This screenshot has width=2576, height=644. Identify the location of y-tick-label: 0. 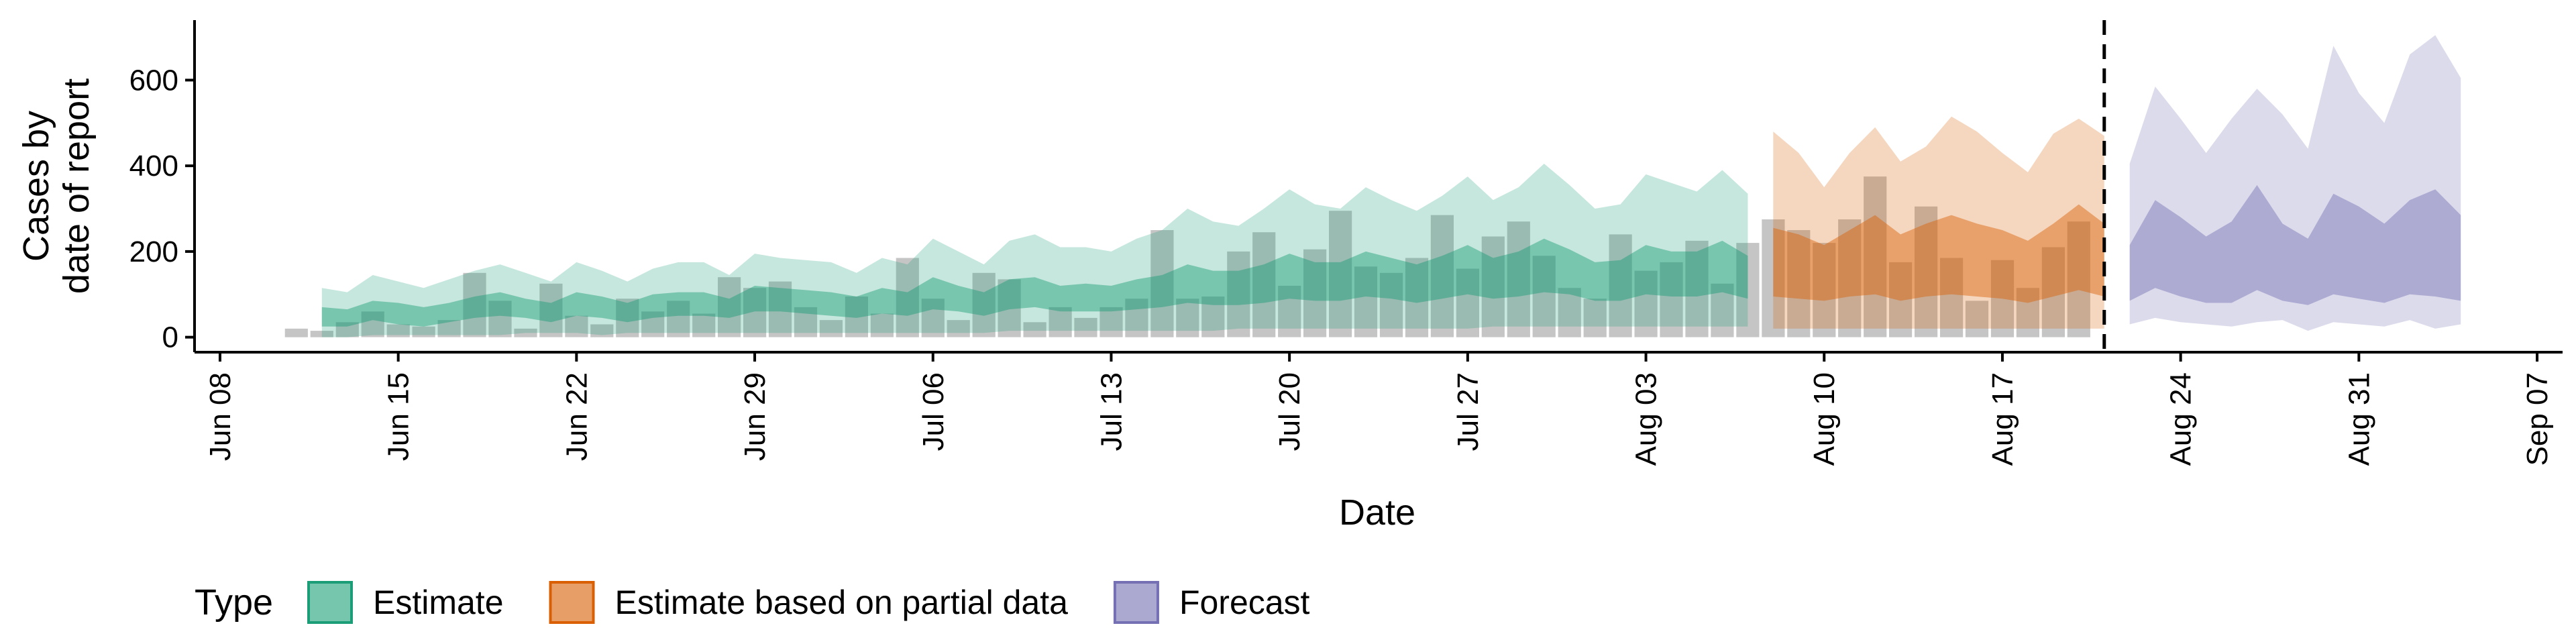
(170, 337).